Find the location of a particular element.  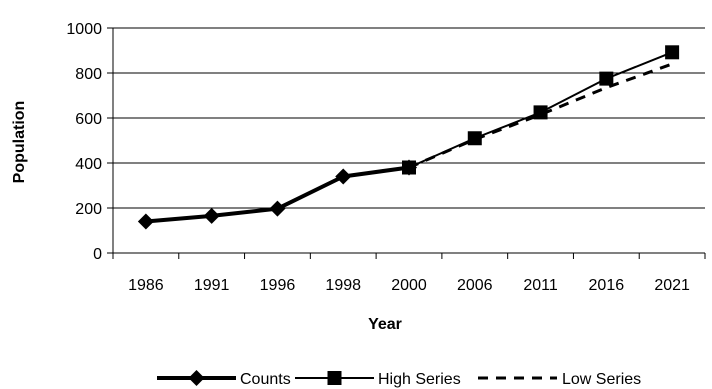

x-tick-label: 1991 is located at coordinates (212, 285).